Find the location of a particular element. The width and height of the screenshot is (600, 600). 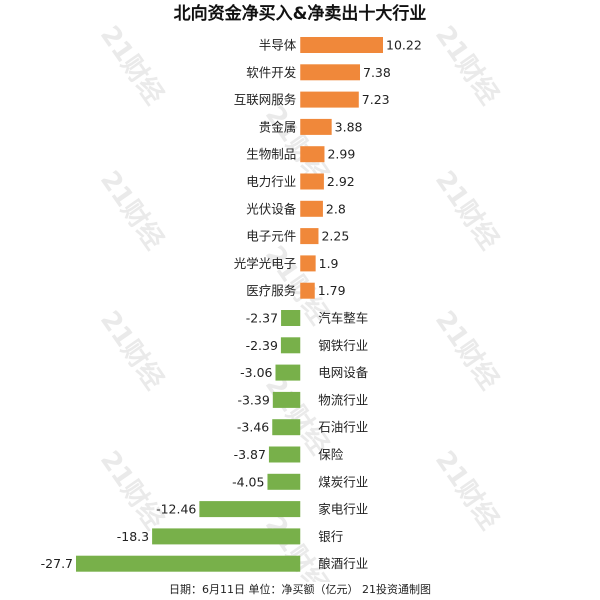

value-label-17: -12.46 is located at coordinates (176, 509).